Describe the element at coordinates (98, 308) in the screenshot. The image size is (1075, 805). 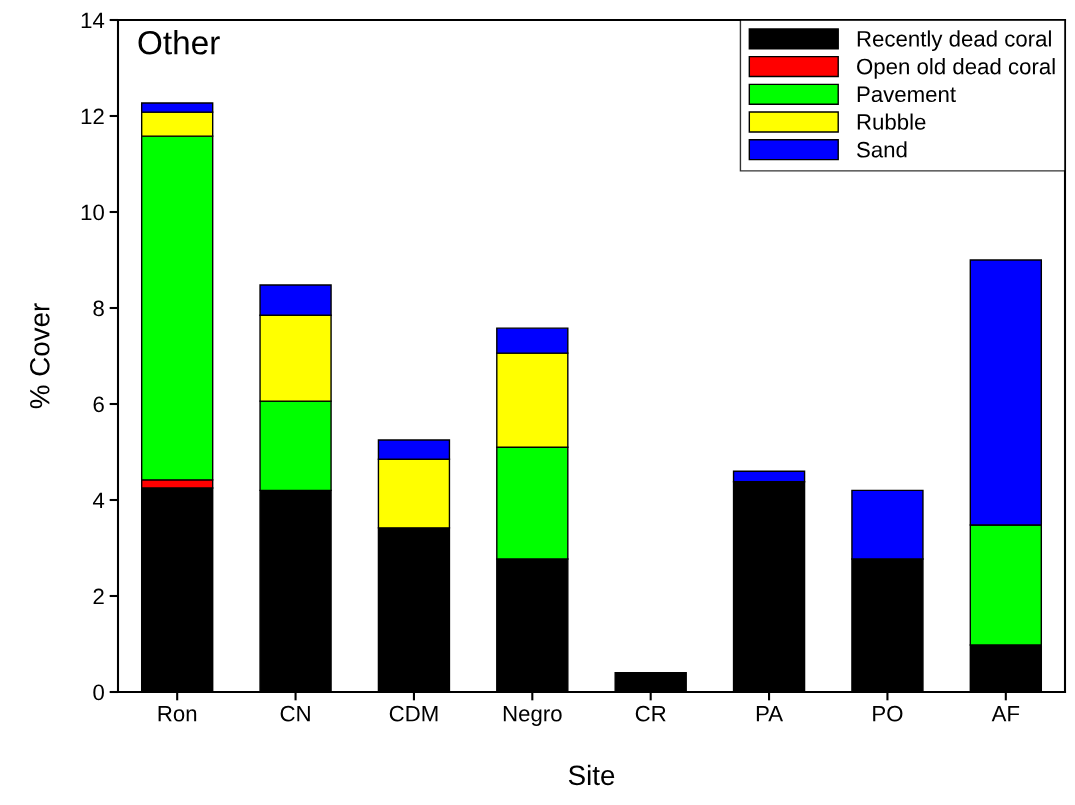
I see `y-tick-label: 8` at that location.